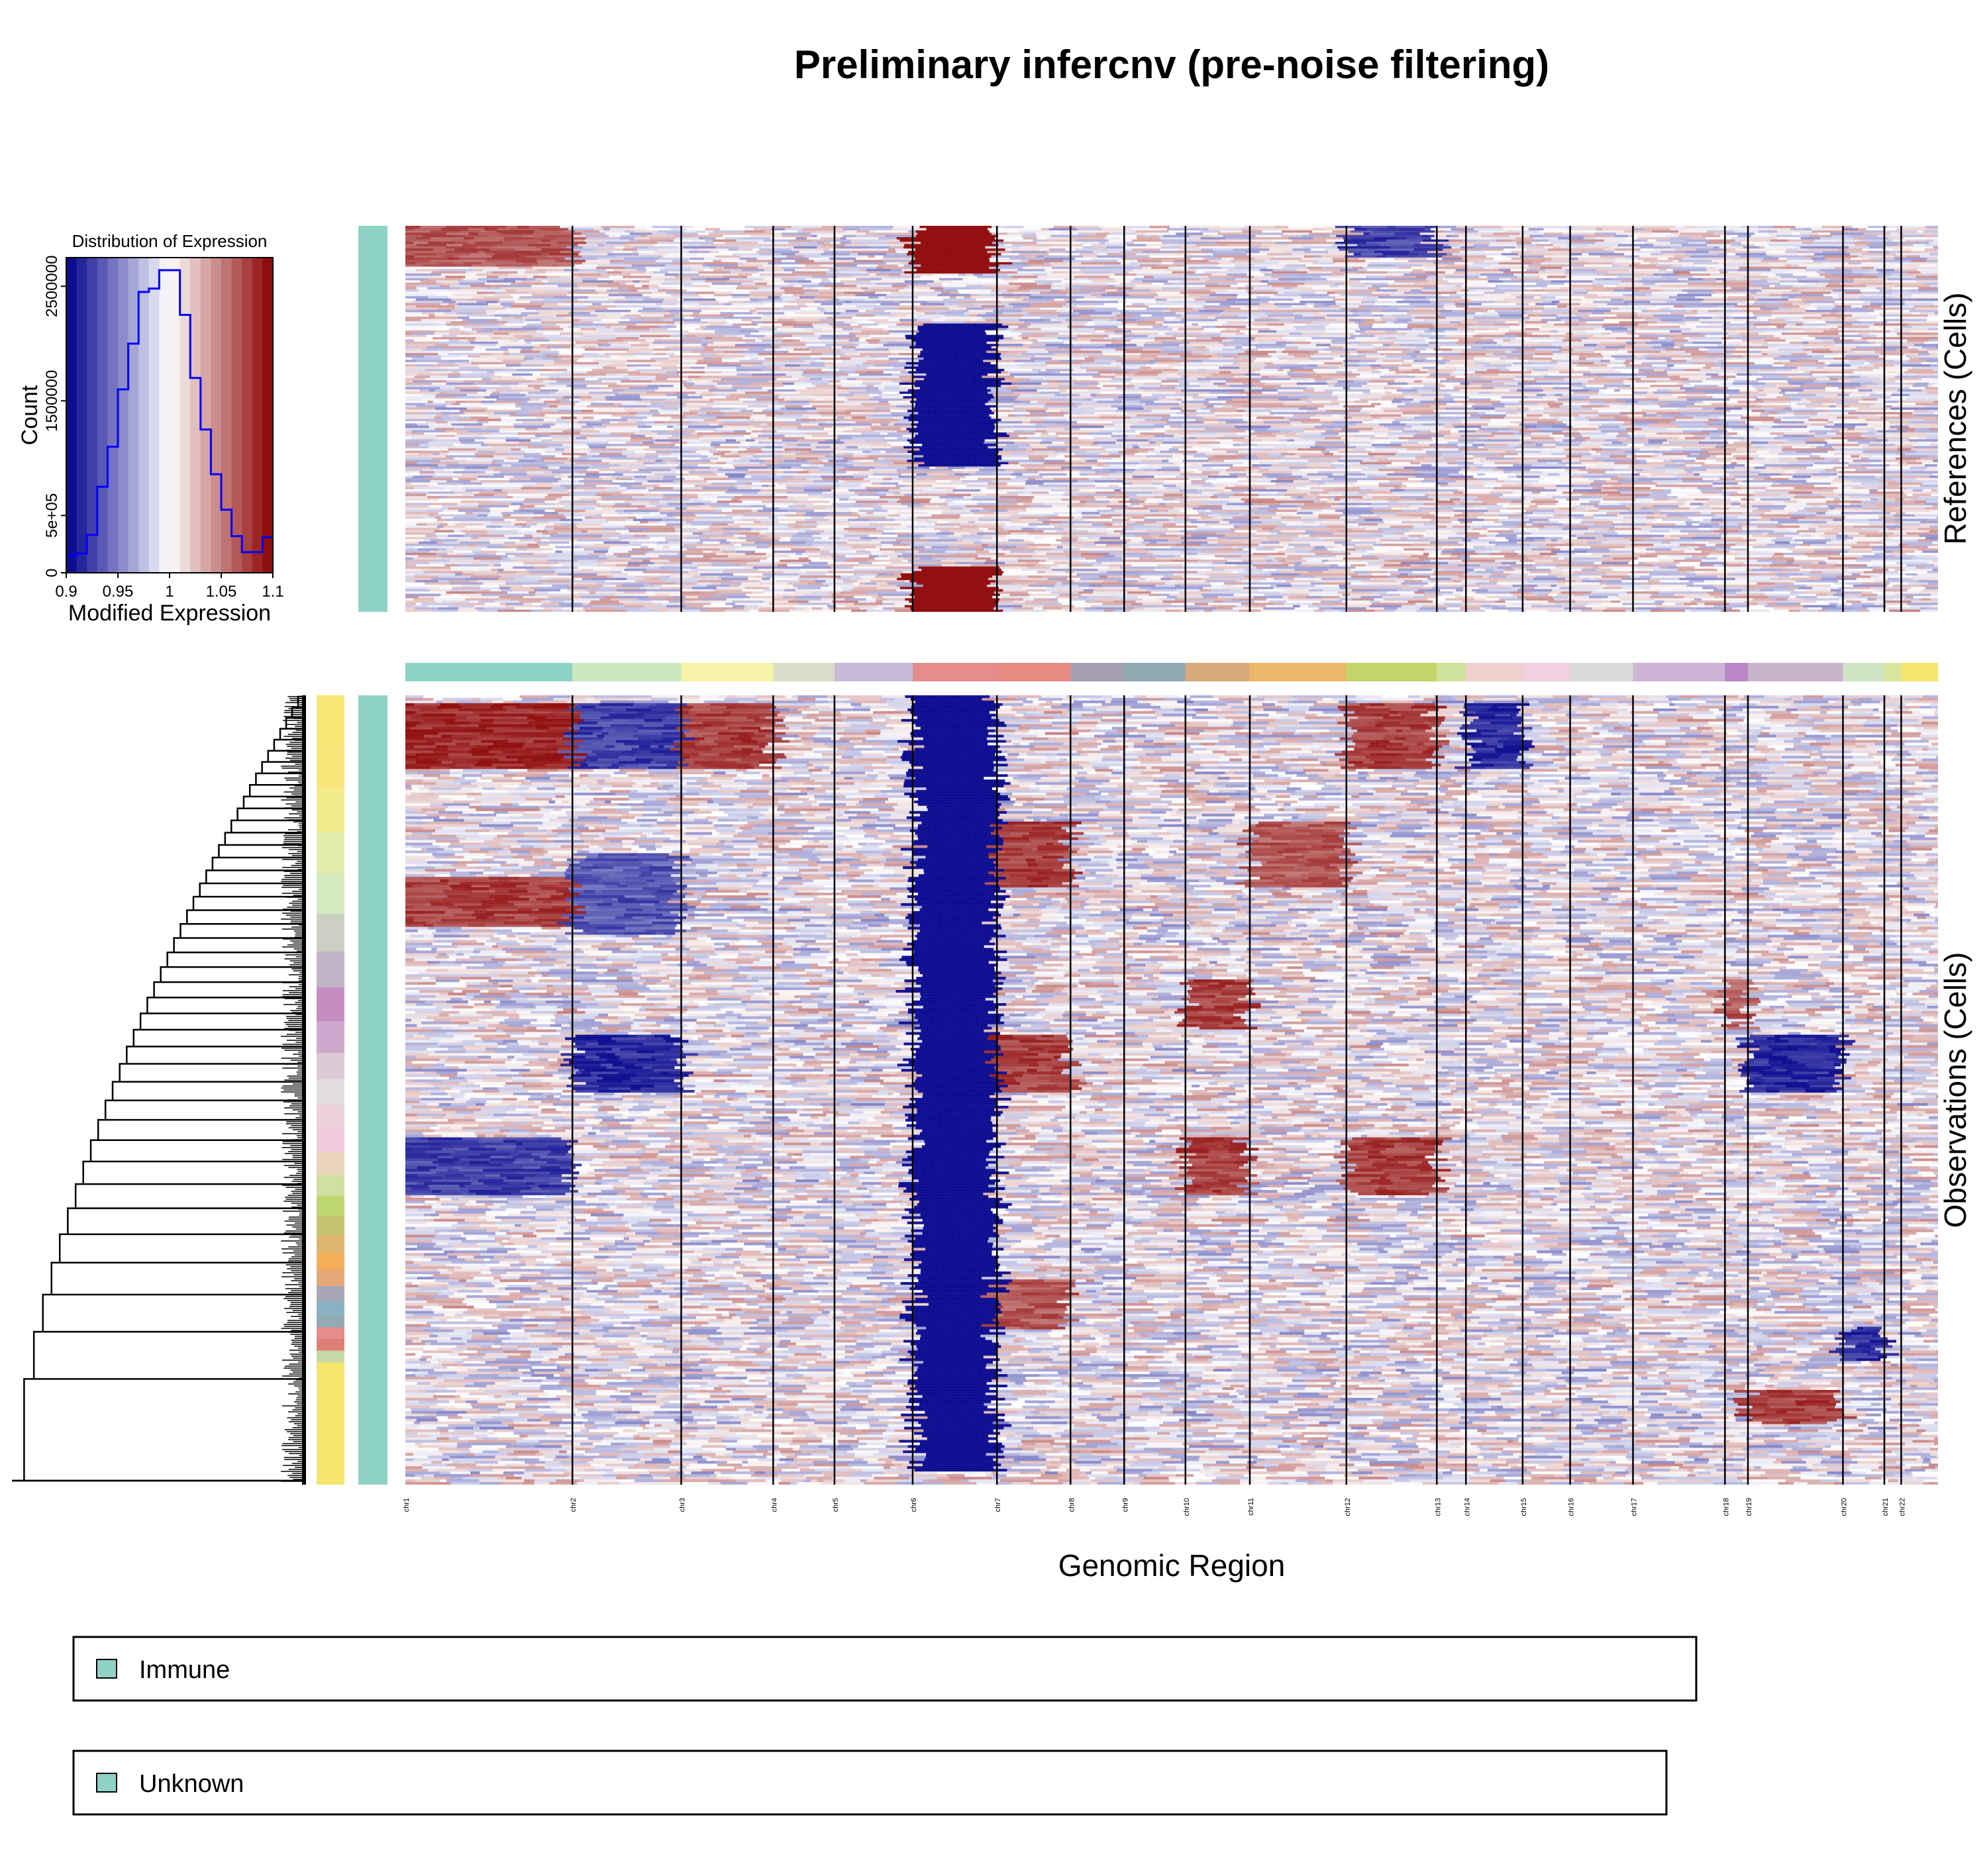 The width and height of the screenshot is (1987, 1876). Describe the element at coordinates (1902, 1507) in the screenshot. I see `chromosome-label-chr22: chr22` at that location.